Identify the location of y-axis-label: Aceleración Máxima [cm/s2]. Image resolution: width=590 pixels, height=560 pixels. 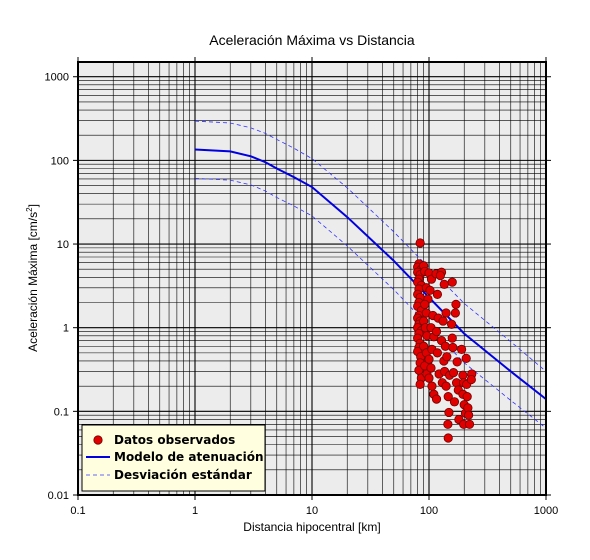
(32, 278).